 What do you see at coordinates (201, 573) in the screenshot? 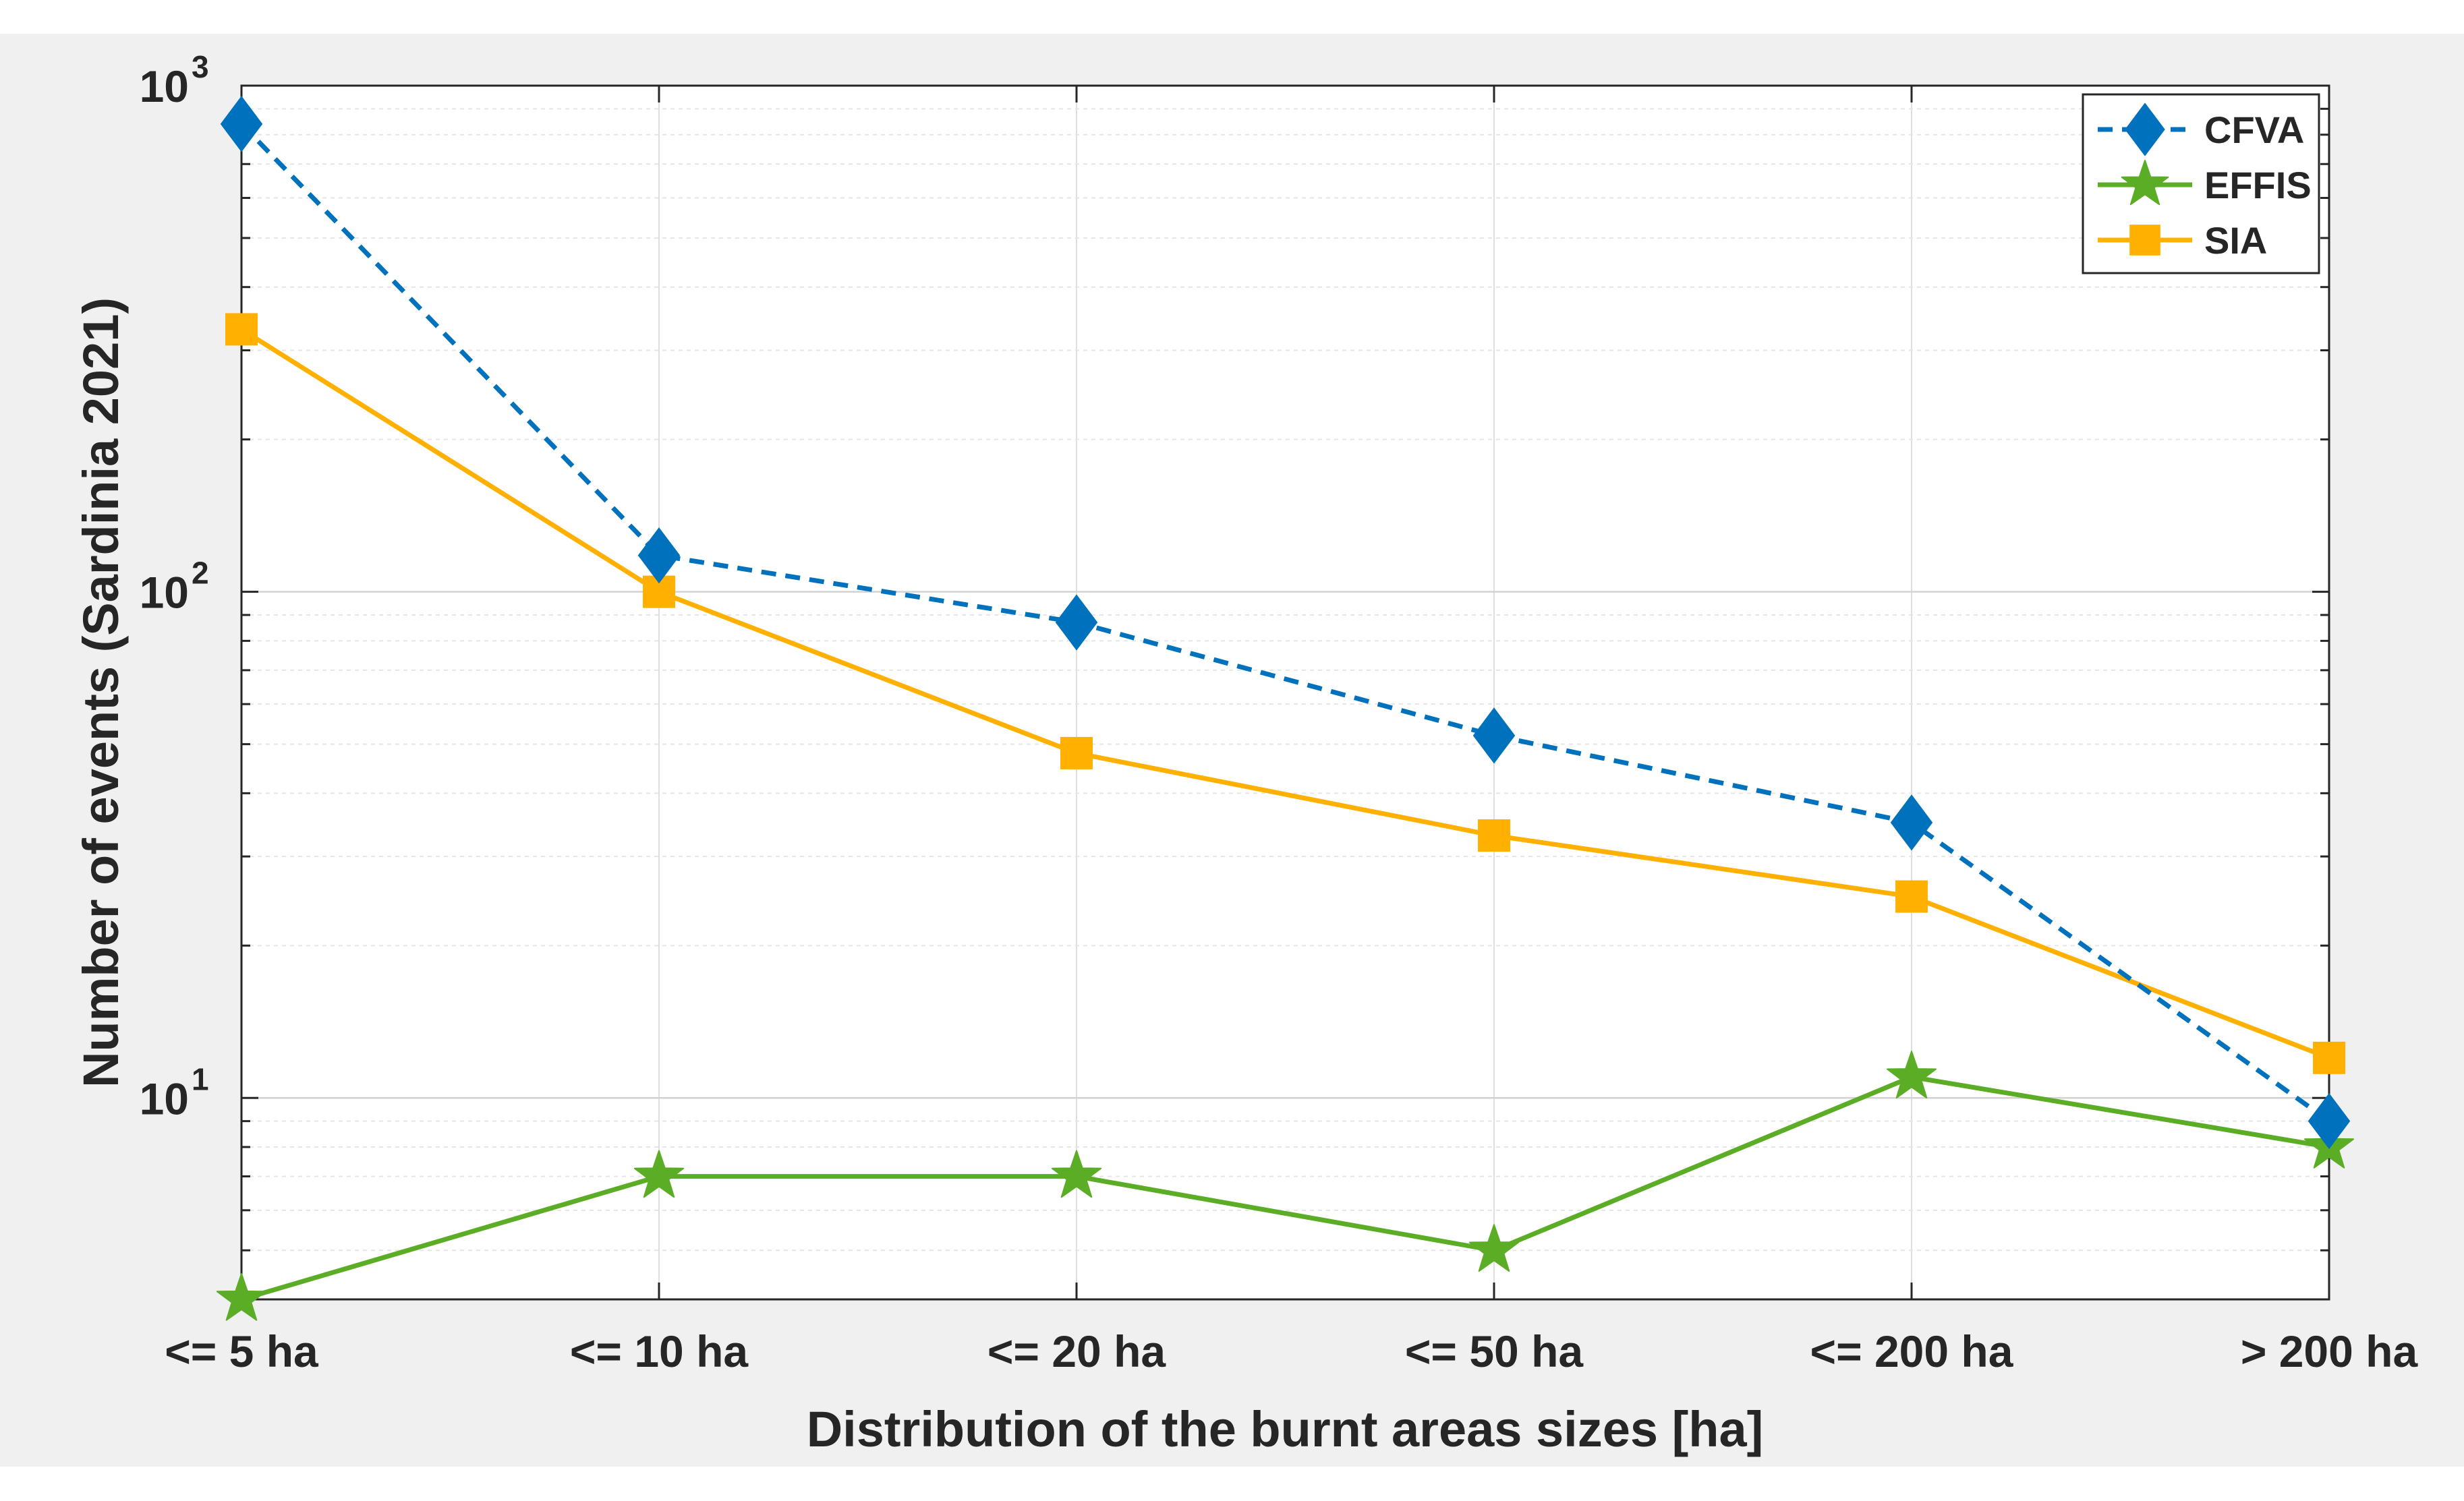
I see `y-tick-exponent: 2` at bounding box center [201, 573].